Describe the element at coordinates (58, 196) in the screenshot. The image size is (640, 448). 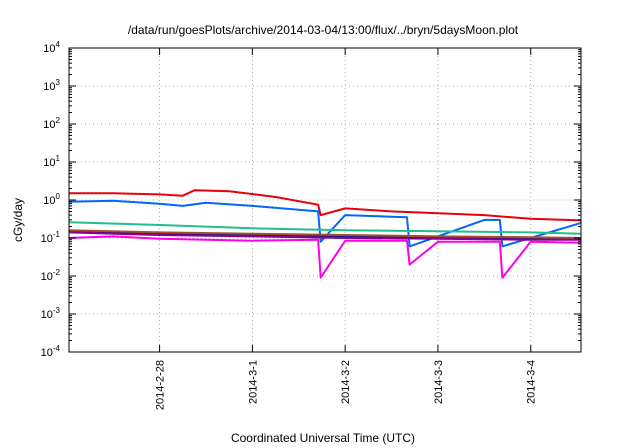
I see `y-tick-exponent: 0` at that location.